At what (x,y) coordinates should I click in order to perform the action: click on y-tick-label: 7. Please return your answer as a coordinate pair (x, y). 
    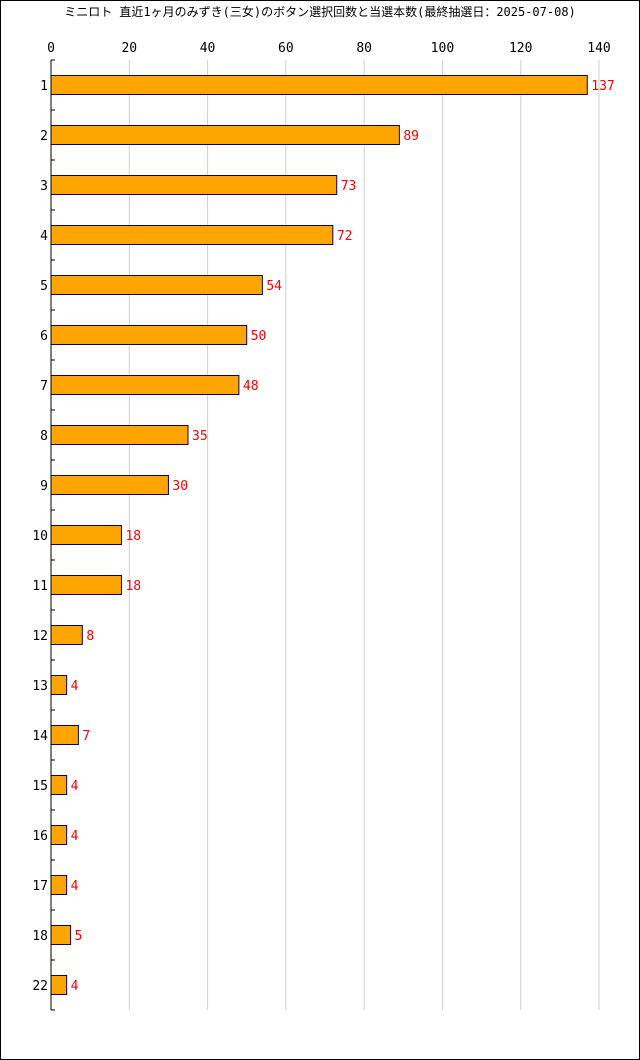
    Looking at the image, I should click on (44, 386).